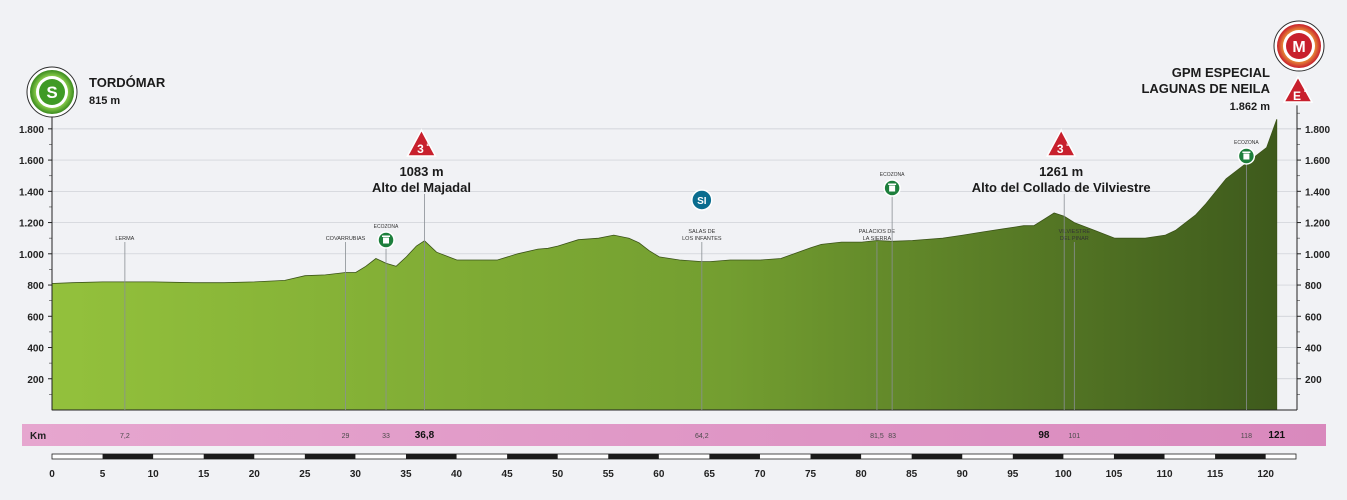 The image size is (1347, 500). Describe the element at coordinates (31, 192) in the screenshot. I see `y-tick-label-left: 1.400` at that location.